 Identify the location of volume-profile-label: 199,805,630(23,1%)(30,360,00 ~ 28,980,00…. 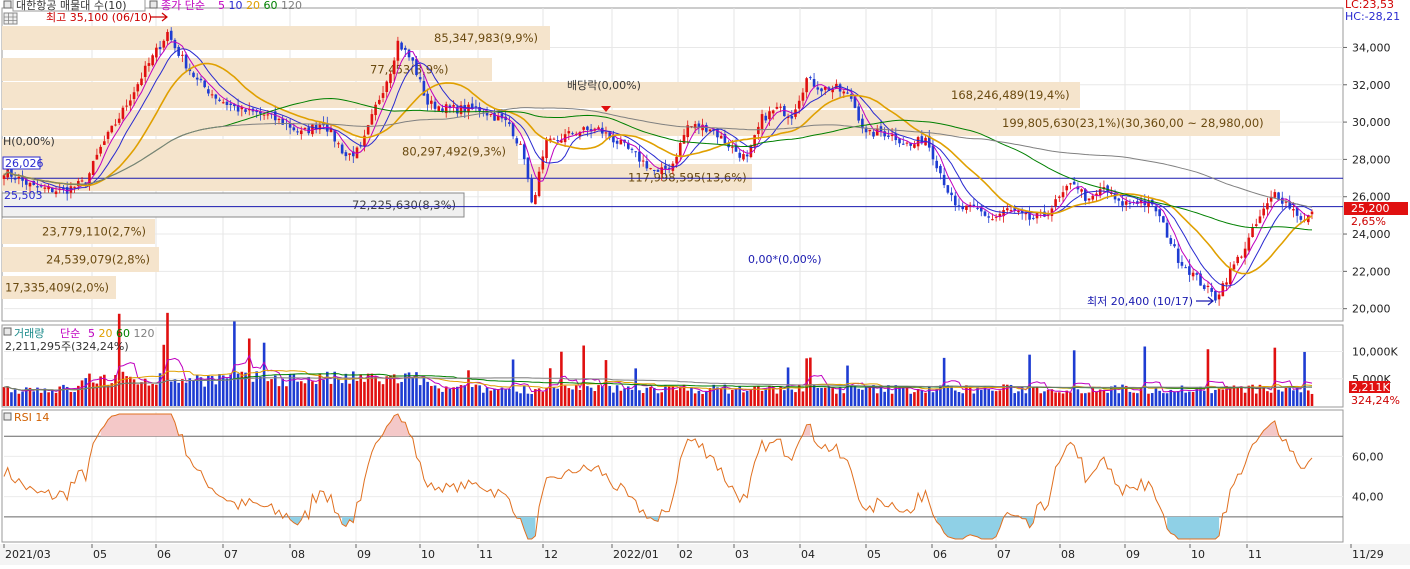
(1133, 123).